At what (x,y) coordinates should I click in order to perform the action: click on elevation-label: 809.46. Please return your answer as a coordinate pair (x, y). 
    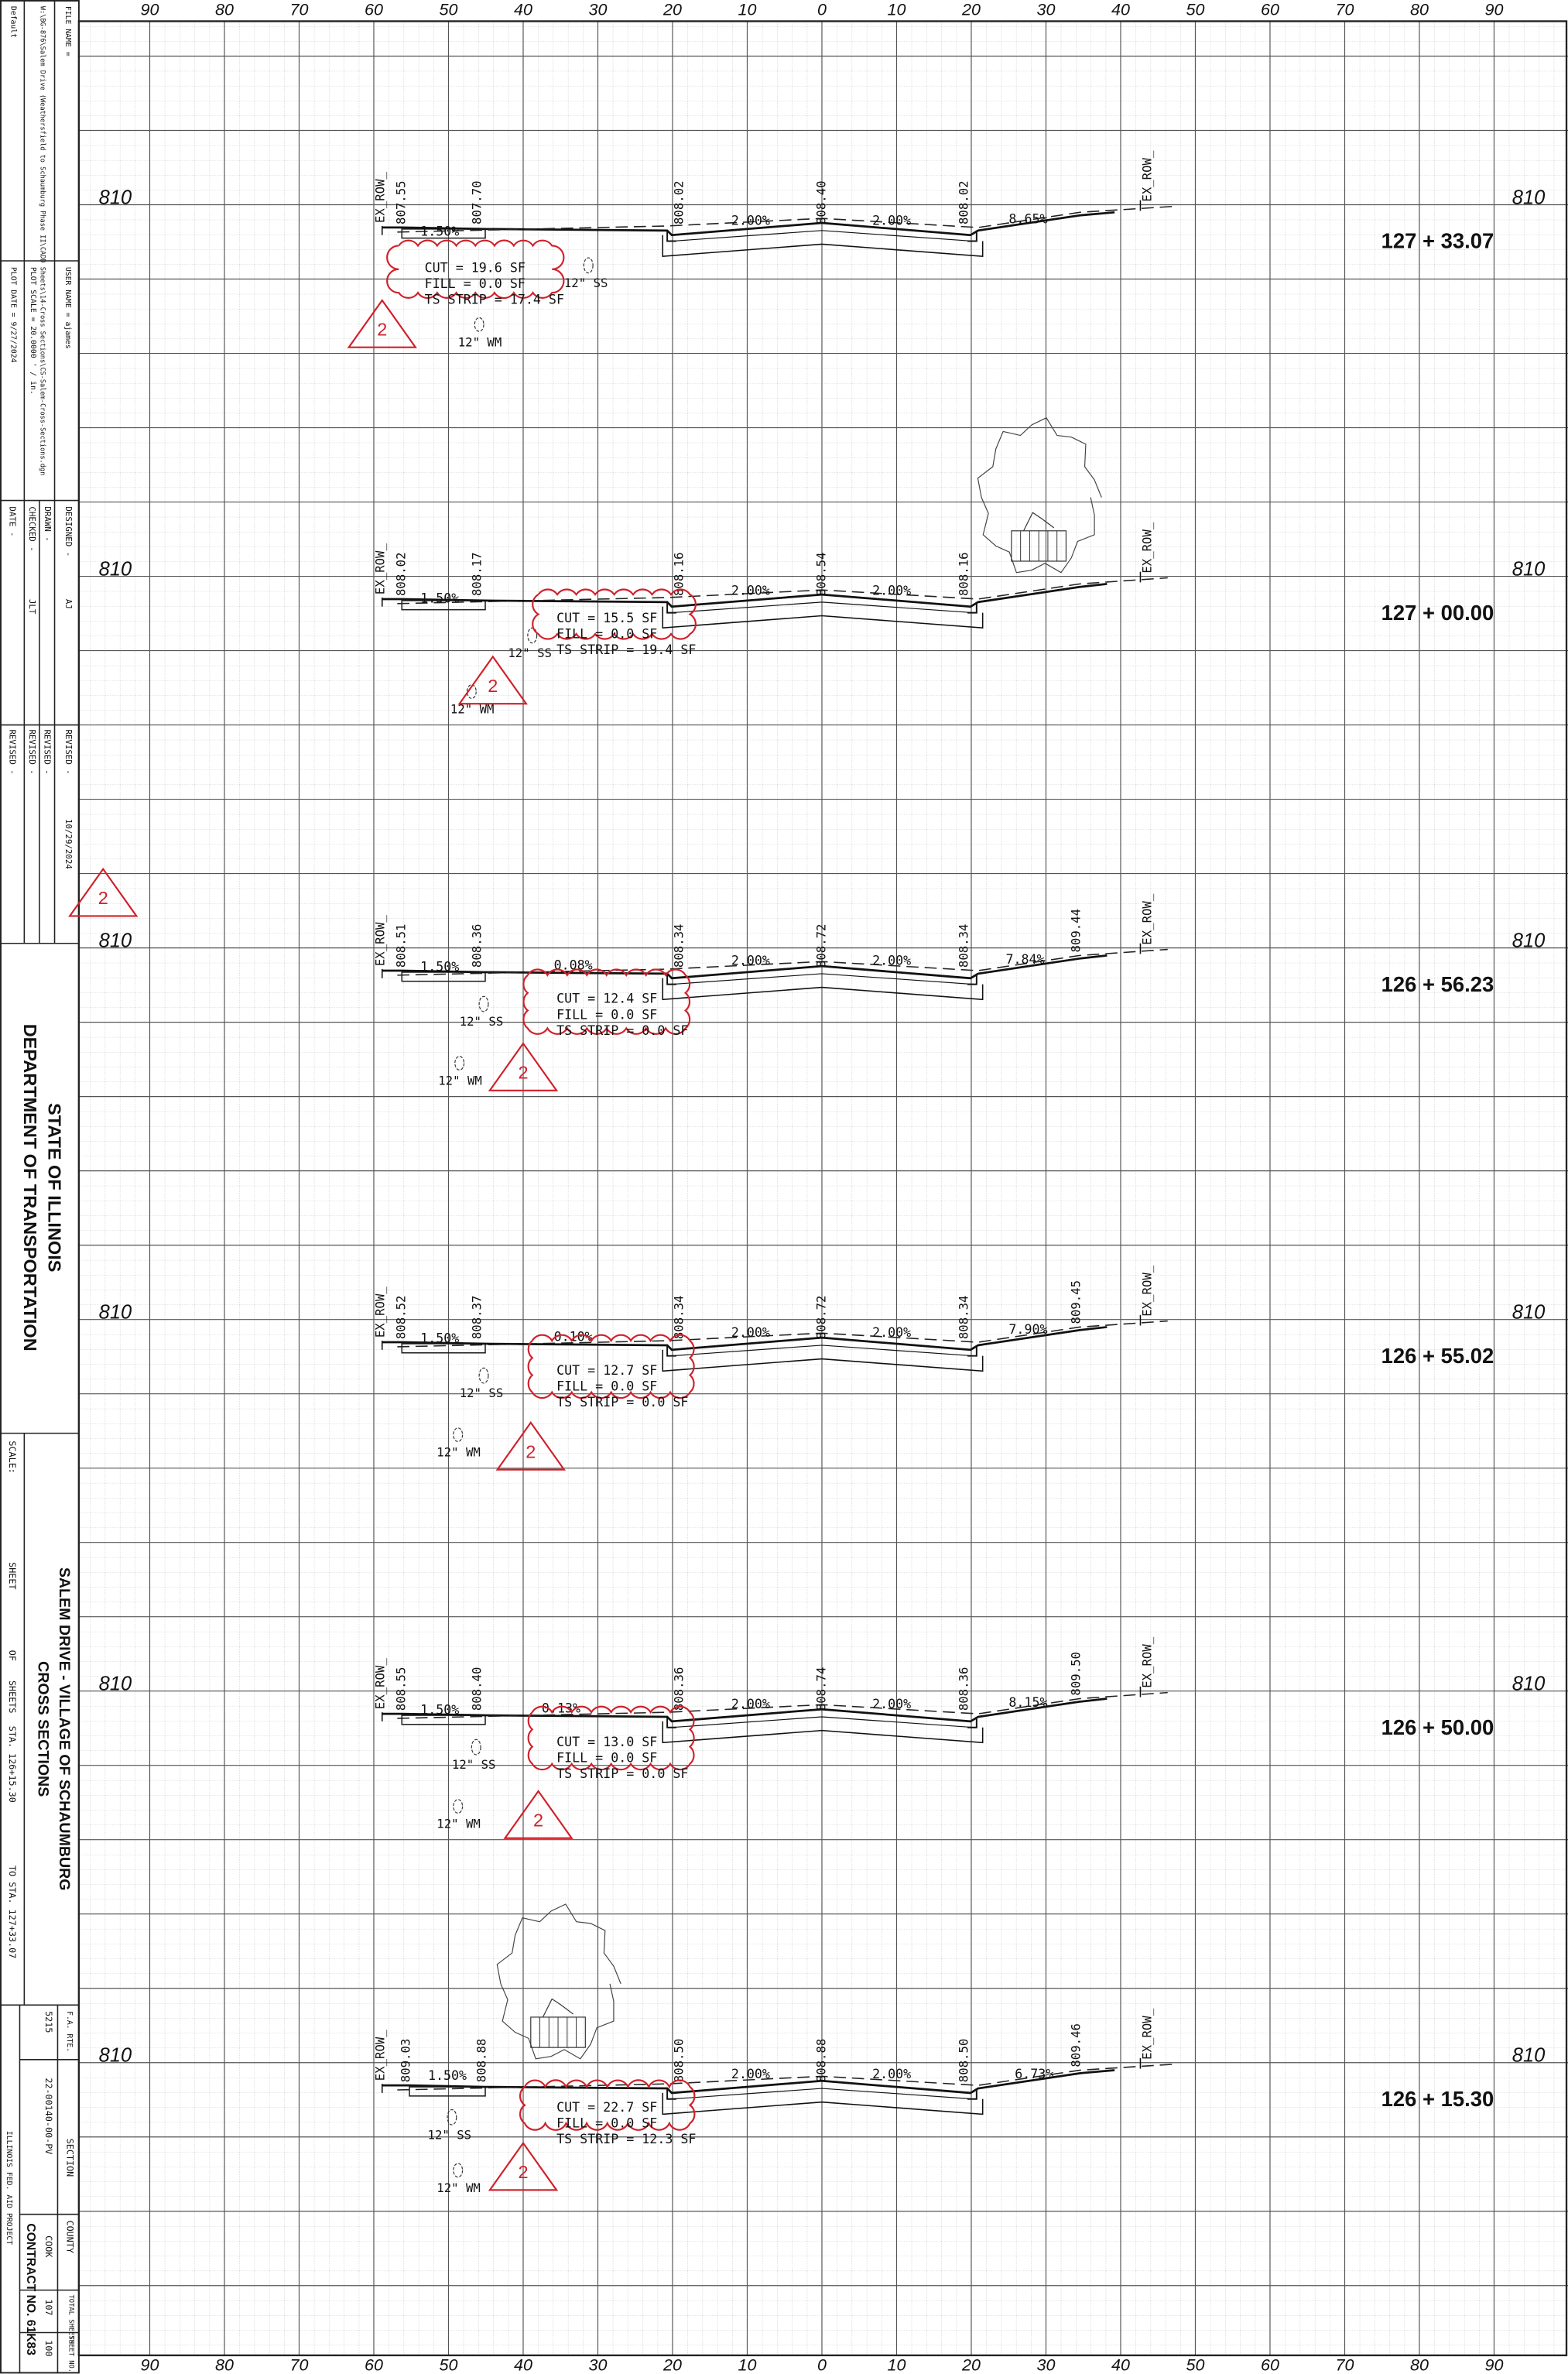
    Looking at the image, I should click on (1076, 2045).